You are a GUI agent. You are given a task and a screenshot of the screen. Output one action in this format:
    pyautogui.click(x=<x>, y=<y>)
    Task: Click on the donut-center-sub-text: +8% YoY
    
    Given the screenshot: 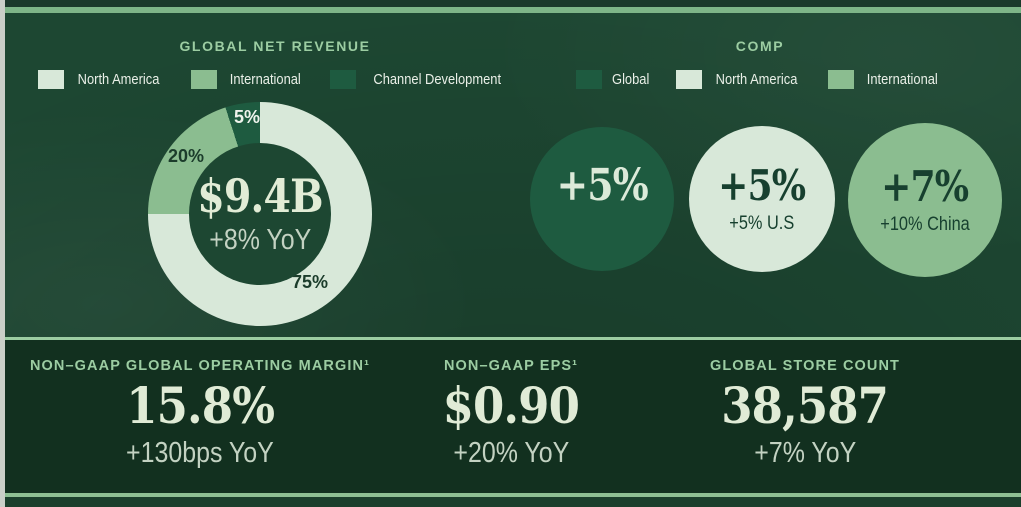 What is the action you would take?
    pyautogui.click(x=260, y=240)
    